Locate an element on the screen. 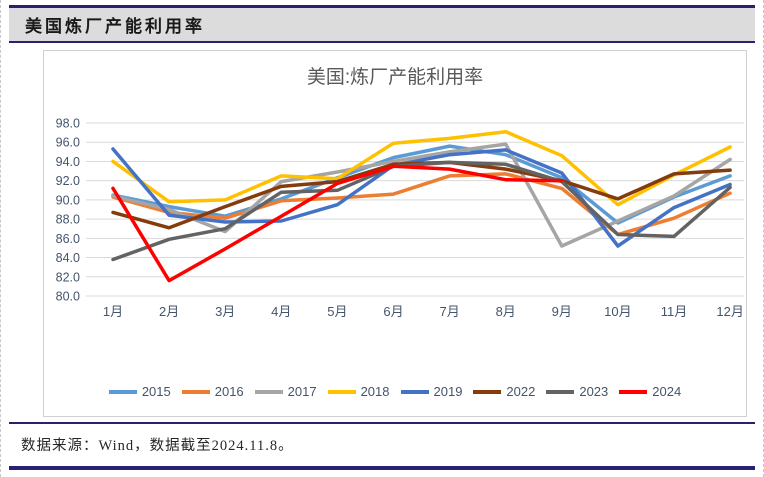 The height and width of the screenshot is (477, 764). y-axis-tick-label: 84.0 is located at coordinates (68, 258).